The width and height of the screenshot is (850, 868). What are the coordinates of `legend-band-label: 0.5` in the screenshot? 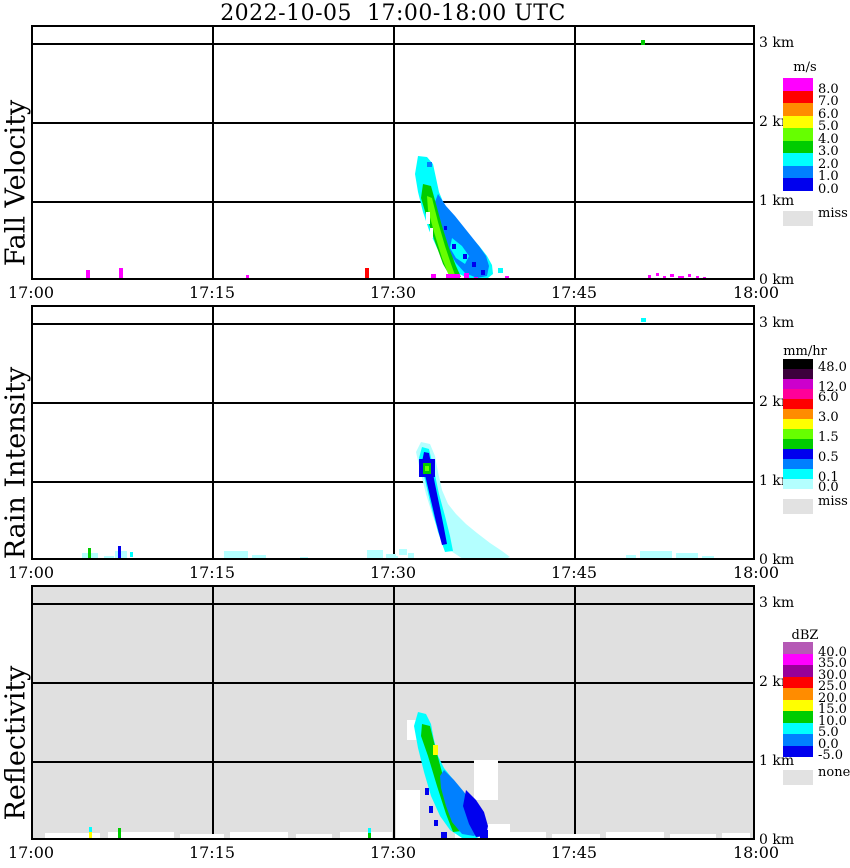 It's located at (828, 457).